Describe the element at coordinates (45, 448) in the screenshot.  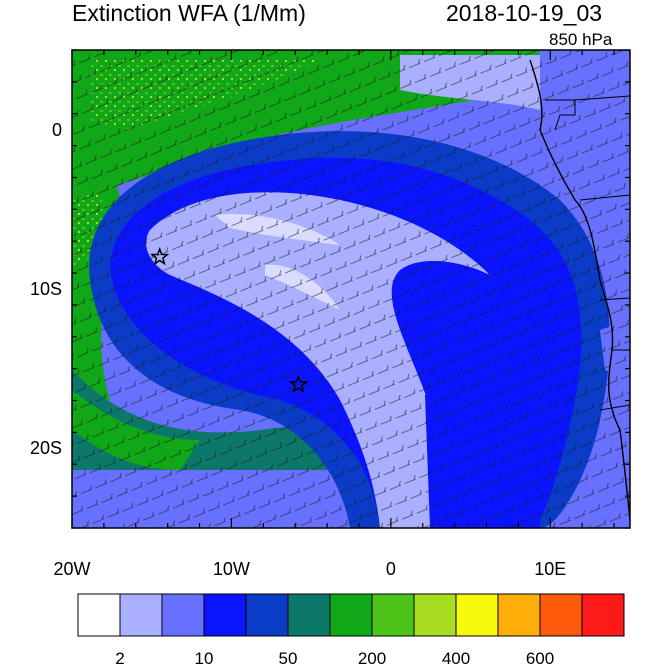
I see `y-tick-label: 20S` at that location.